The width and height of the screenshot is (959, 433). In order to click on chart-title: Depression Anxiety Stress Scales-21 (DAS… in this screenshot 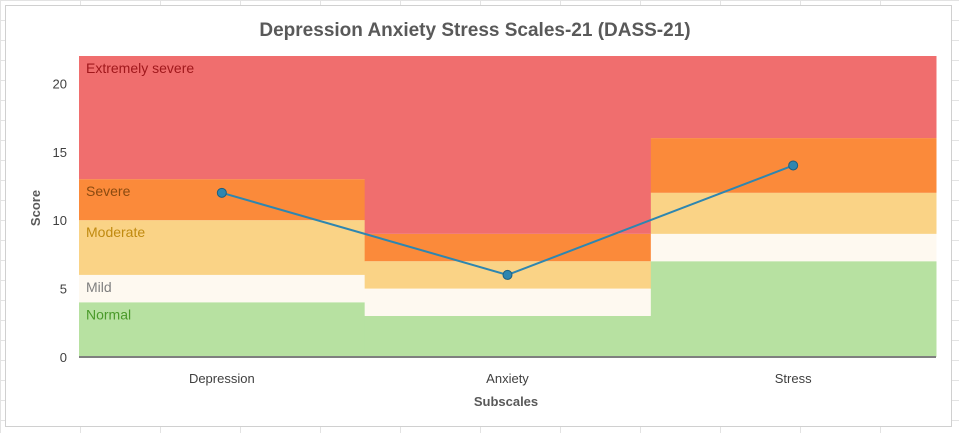, I will do `click(474, 30)`.